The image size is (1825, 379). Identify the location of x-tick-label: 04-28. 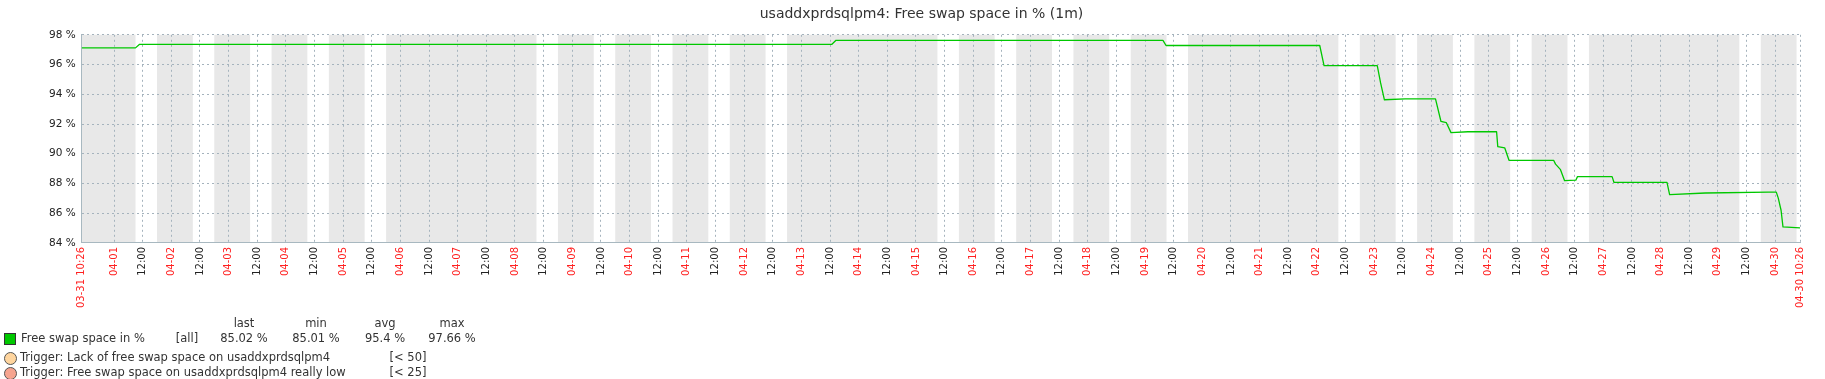
(1660, 261).